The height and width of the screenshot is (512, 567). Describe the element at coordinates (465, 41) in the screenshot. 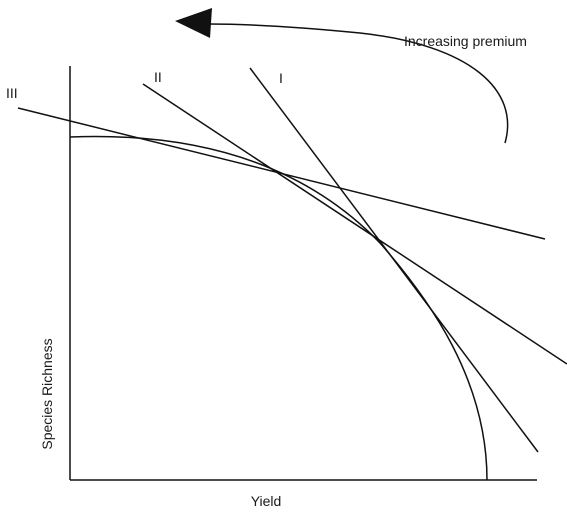

I see `premium-arrow-label: Increasing premium` at that location.